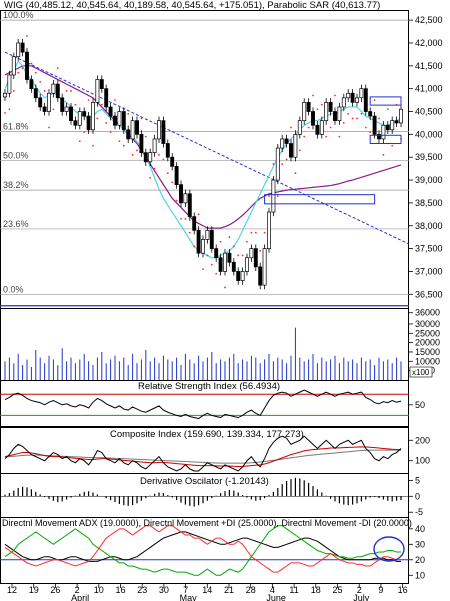  I want to click on volume-panel: 3600030000250002000015000100005000 x100, so click(222, 344).